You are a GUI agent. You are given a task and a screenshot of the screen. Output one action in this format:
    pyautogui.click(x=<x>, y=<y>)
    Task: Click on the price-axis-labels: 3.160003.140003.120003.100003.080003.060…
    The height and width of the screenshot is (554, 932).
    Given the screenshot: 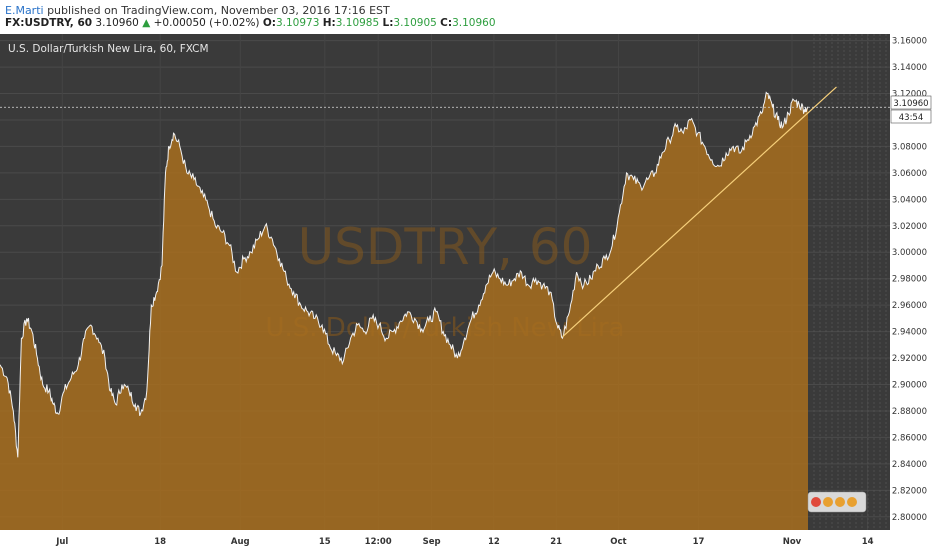 What is the action you would take?
    pyautogui.click(x=909, y=280)
    